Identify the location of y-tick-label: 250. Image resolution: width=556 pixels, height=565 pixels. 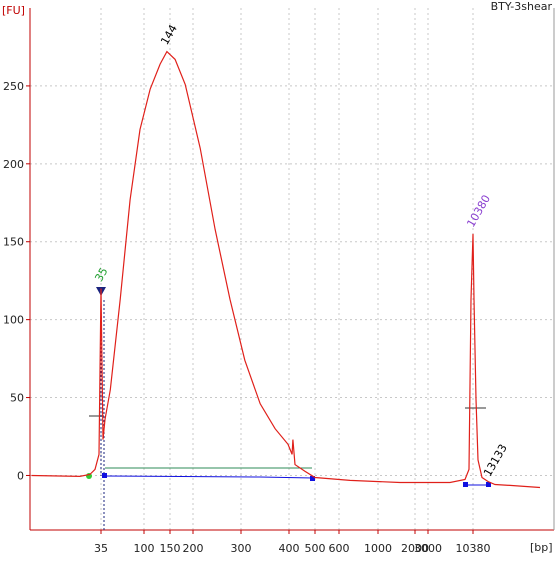
(13, 86).